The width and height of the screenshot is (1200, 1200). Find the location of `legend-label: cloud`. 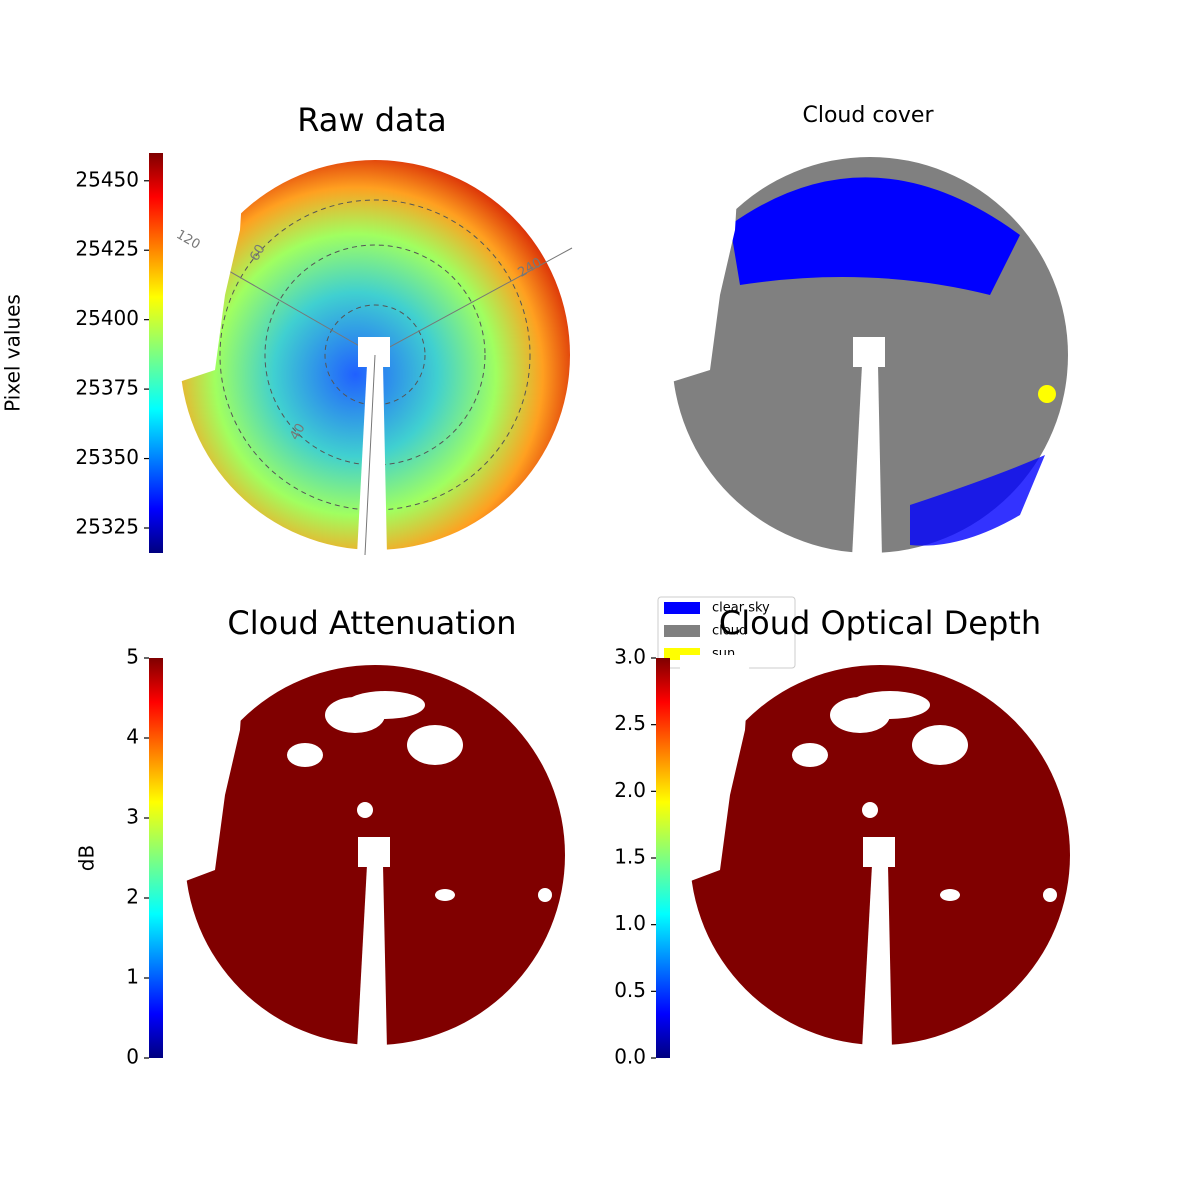

legend-label: cloud is located at coordinates (729, 631).